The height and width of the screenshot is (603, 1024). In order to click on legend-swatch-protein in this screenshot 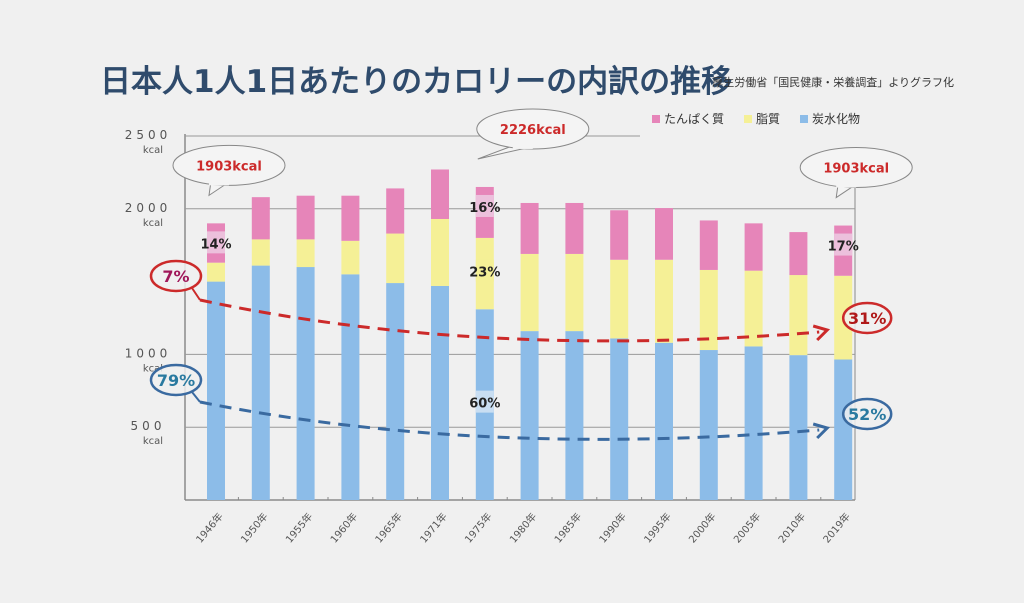, I will do `click(656, 118)`.